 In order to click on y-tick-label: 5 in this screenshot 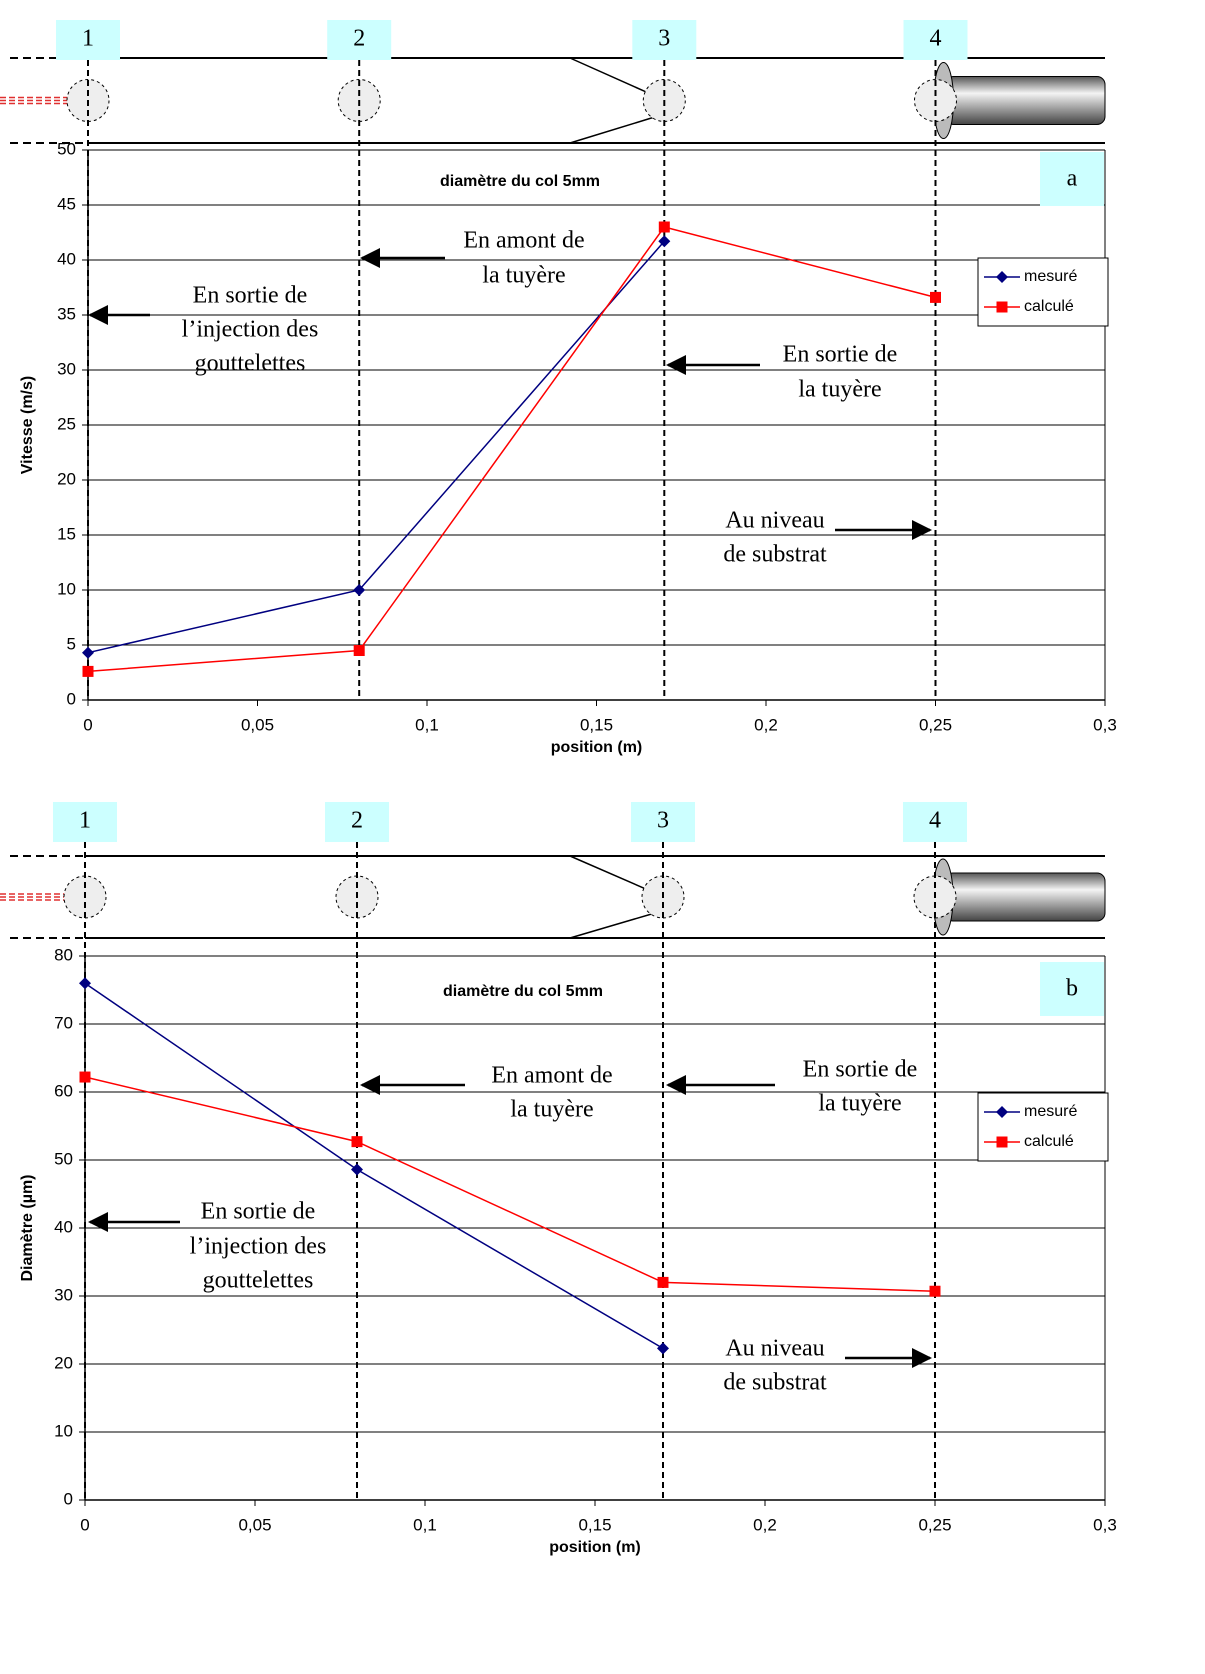, I will do `click(71, 643)`.